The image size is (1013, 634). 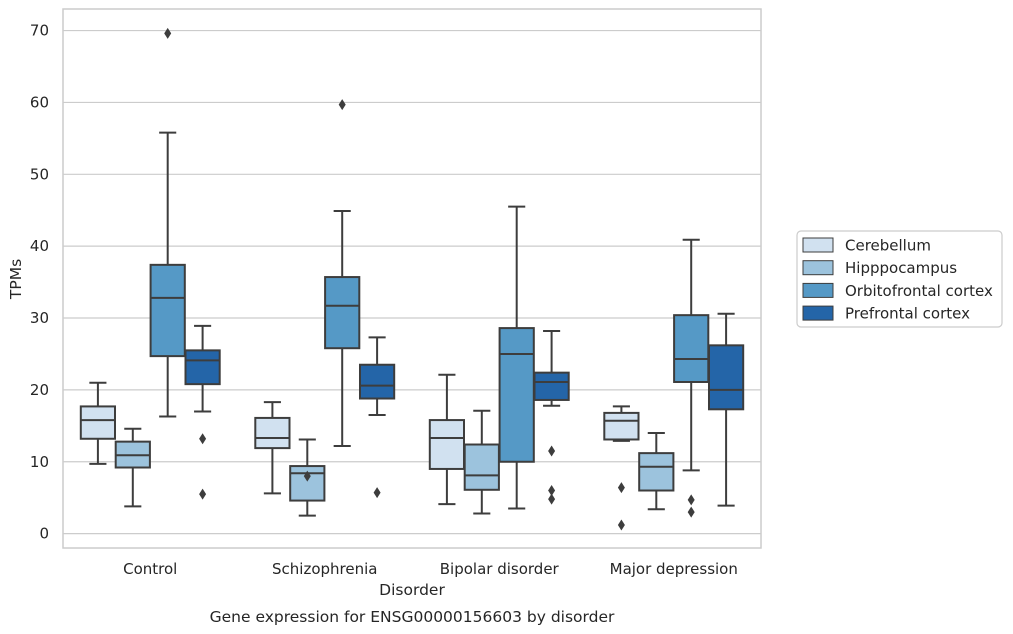 I want to click on x-tick-label: Major depression, so click(x=674, y=569).